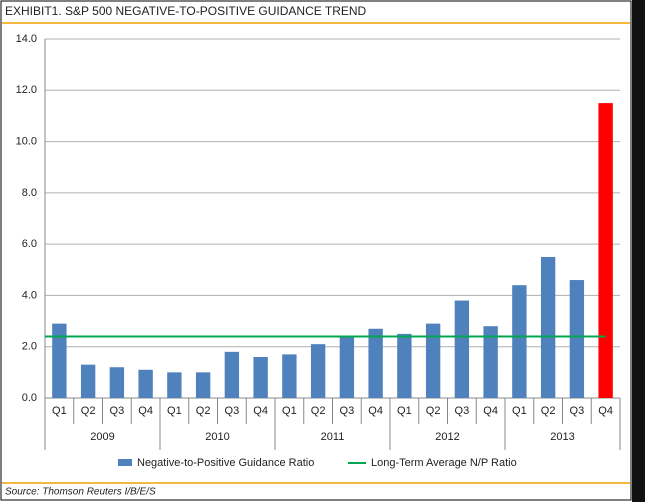 The height and width of the screenshot is (502, 645). I want to click on y-tick-label: 0.0, so click(29, 398).